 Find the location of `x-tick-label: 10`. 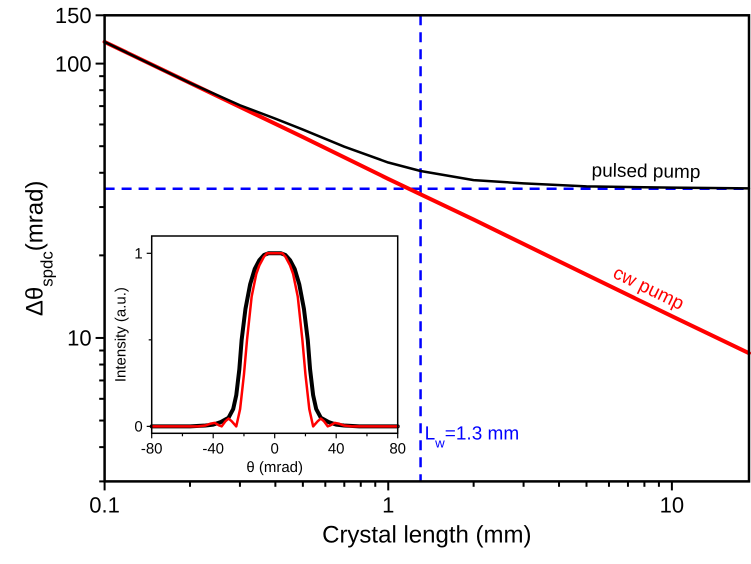

x-tick-label: 10 is located at coordinates (672, 505).